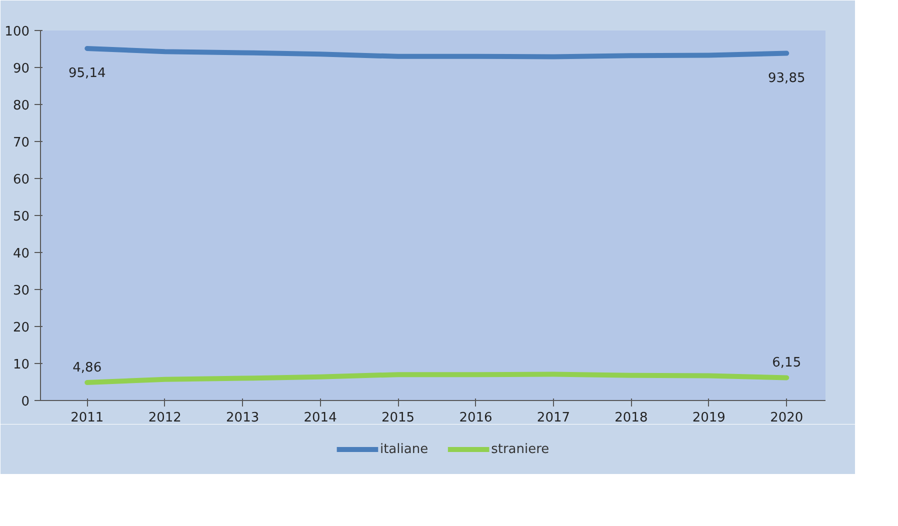 This screenshot has width=898, height=526. Describe the element at coordinates (25, 402) in the screenshot. I see `y-tick-label: 0` at that location.